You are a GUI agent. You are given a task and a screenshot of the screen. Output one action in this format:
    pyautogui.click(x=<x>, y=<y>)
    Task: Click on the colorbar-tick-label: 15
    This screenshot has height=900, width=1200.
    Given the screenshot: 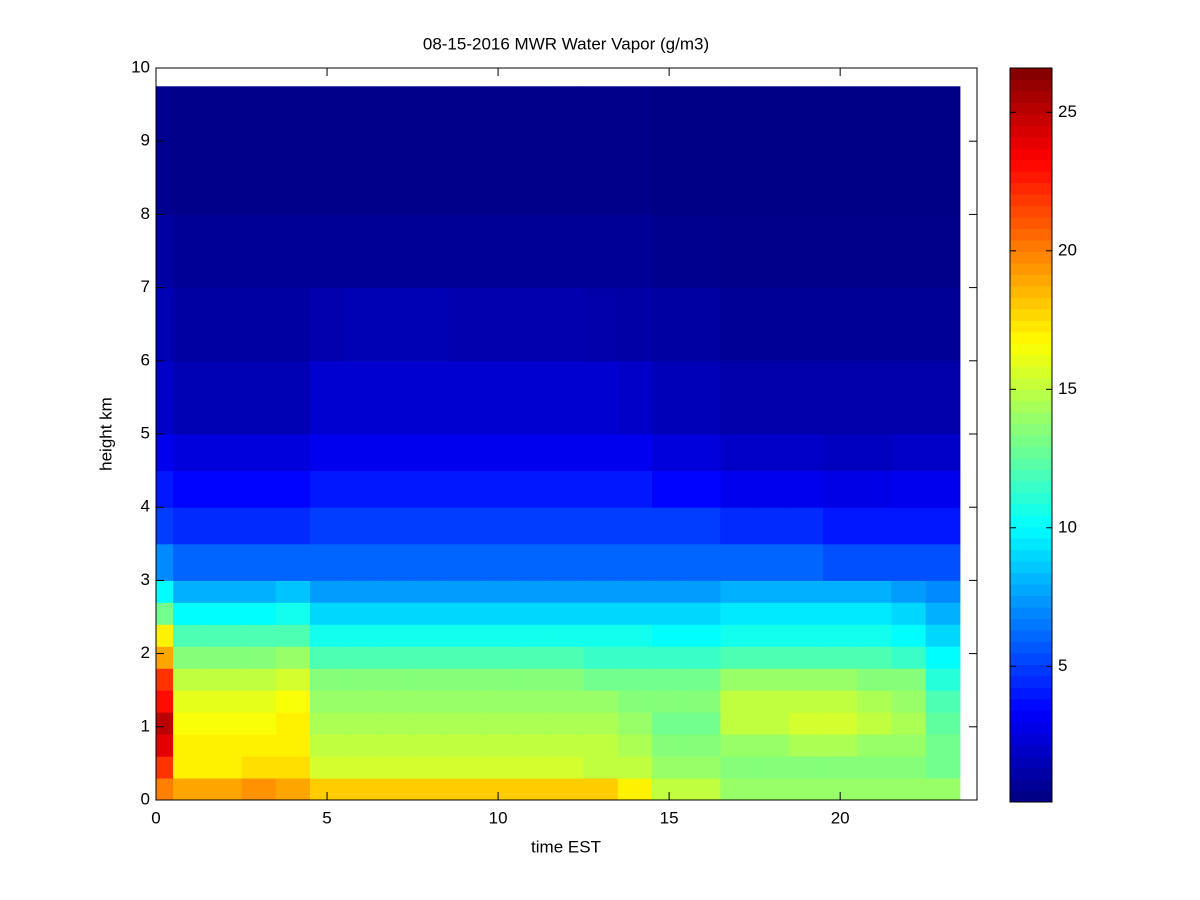 What is the action you would take?
    pyautogui.click(x=1067, y=388)
    